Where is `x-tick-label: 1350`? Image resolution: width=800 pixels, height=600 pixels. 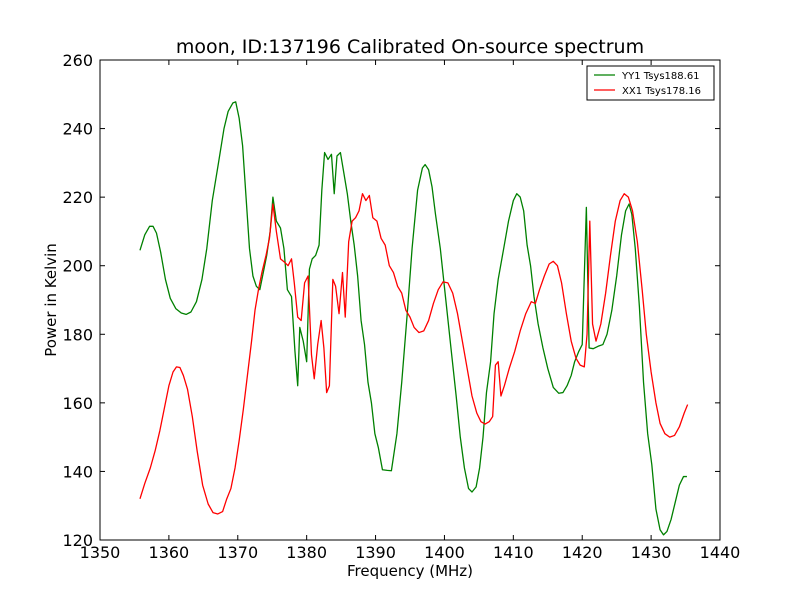
x-tick-label: 1350 is located at coordinates (100, 552).